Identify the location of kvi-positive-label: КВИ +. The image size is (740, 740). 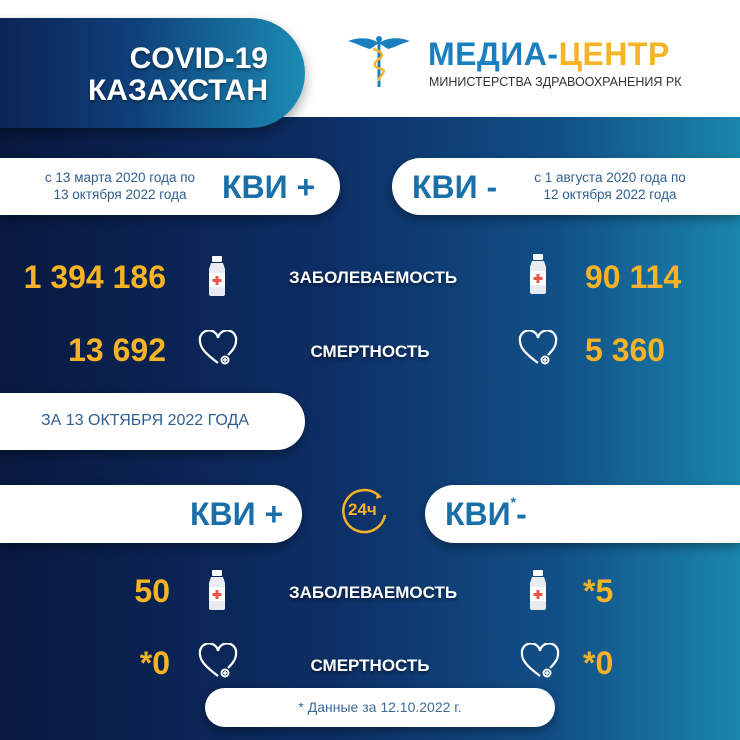
(269, 187).